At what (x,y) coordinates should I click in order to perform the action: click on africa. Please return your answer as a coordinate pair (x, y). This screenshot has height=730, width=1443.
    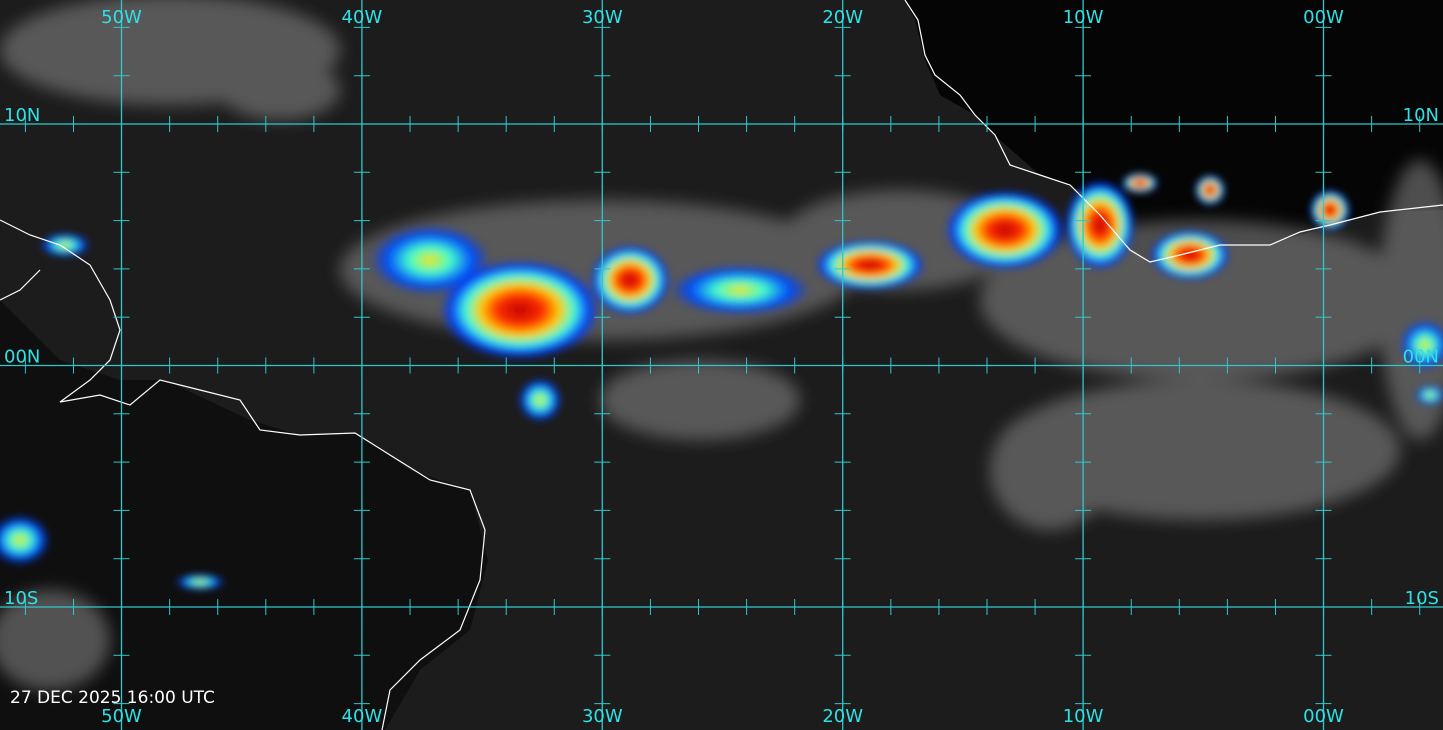
    Looking at the image, I should click on (1174, 131).